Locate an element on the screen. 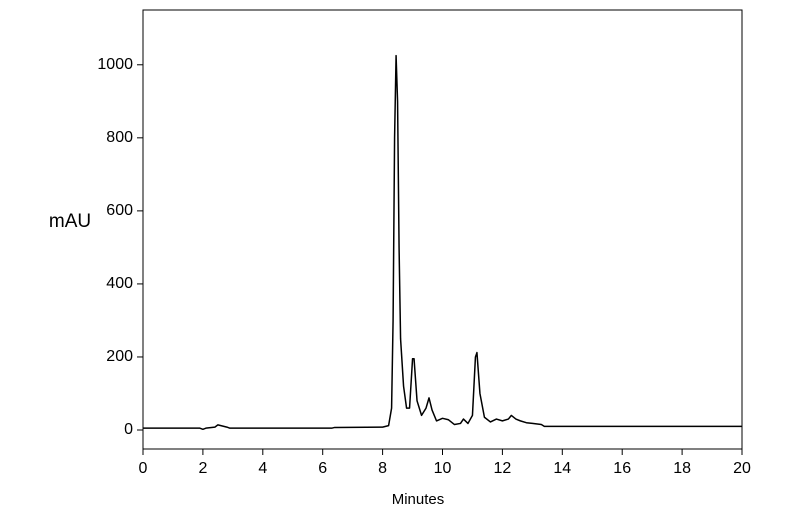  x-tick-label: 12 is located at coordinates (503, 468).